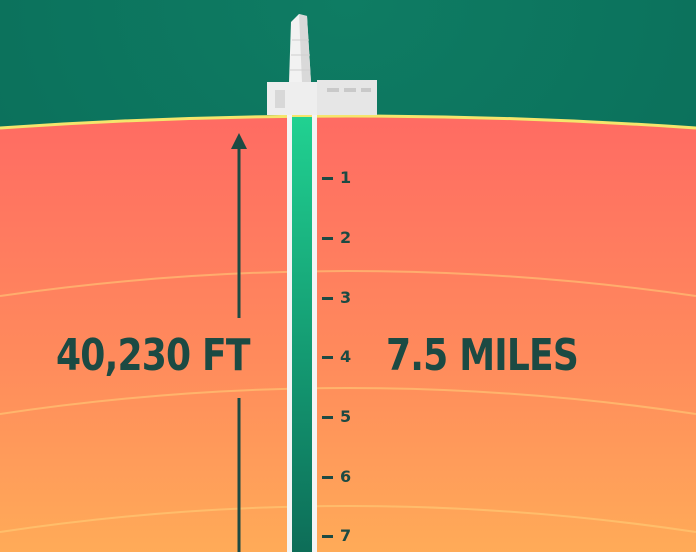  What do you see at coordinates (153, 355) in the screenshot?
I see `depth-feet-label: 40,230 FT` at bounding box center [153, 355].